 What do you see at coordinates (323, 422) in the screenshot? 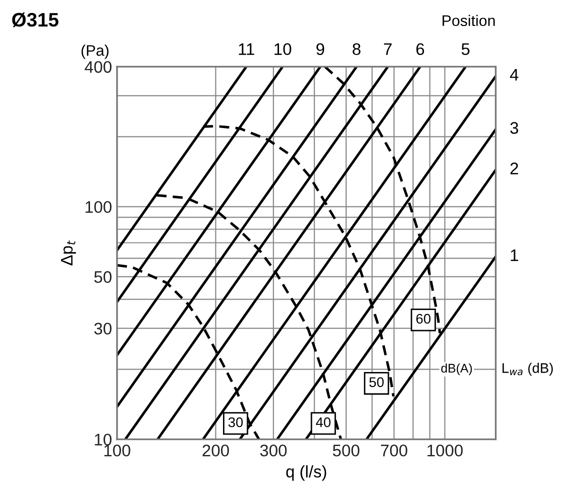
I see `annotation: 40` at bounding box center [323, 422].